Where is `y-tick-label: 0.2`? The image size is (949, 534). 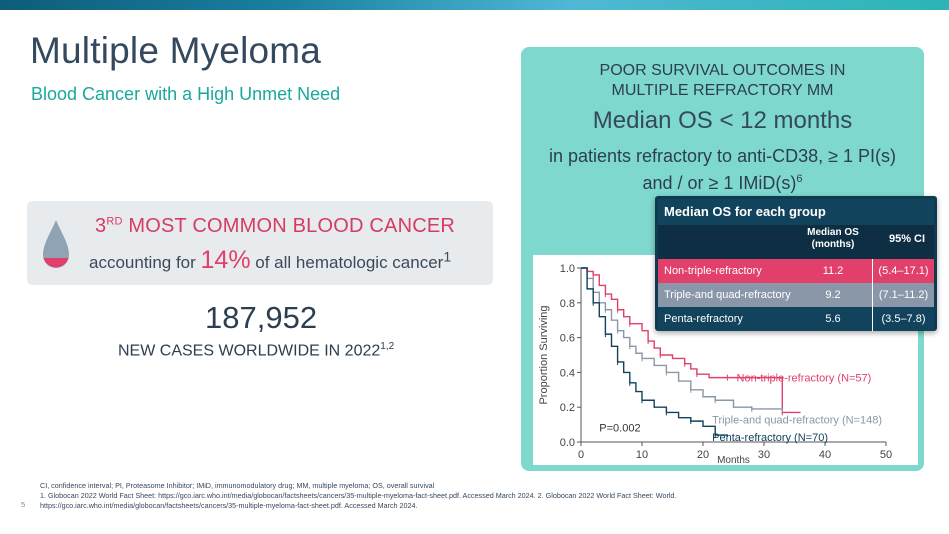 y-tick-label: 0.2 is located at coordinates (567, 408).